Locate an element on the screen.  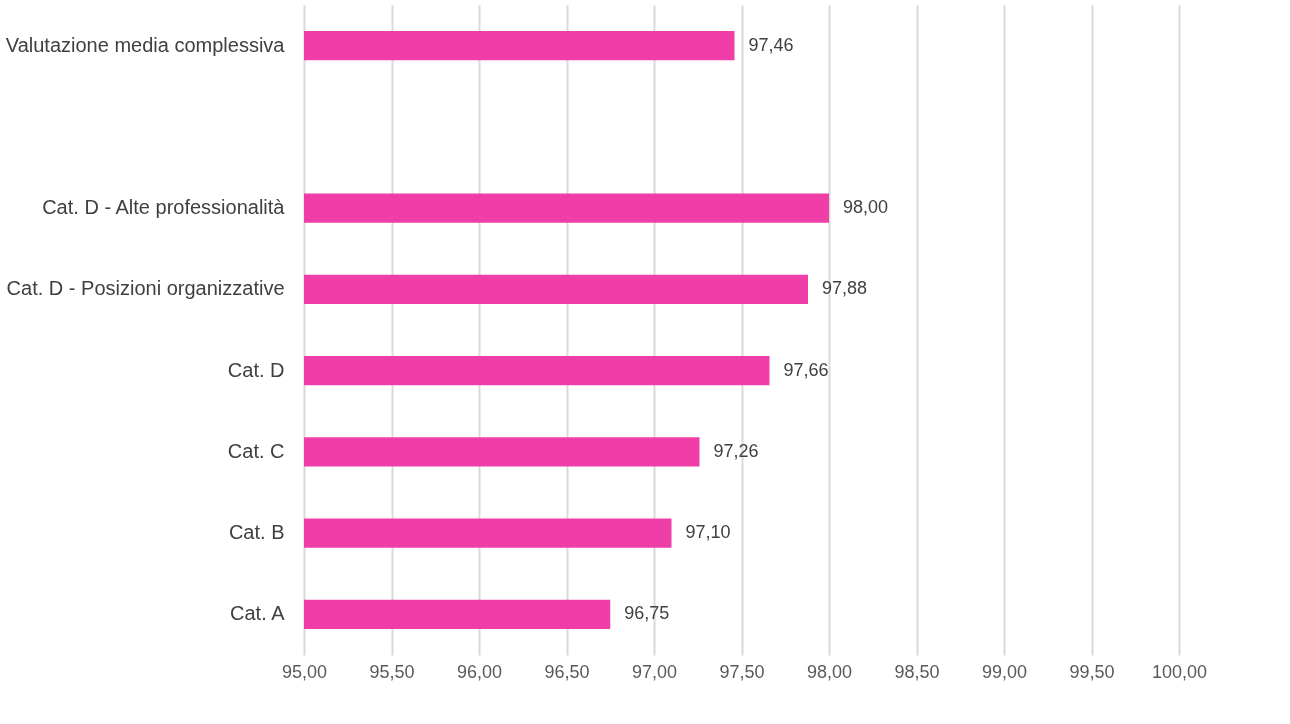
data-label: 97,66 is located at coordinates (806, 369).